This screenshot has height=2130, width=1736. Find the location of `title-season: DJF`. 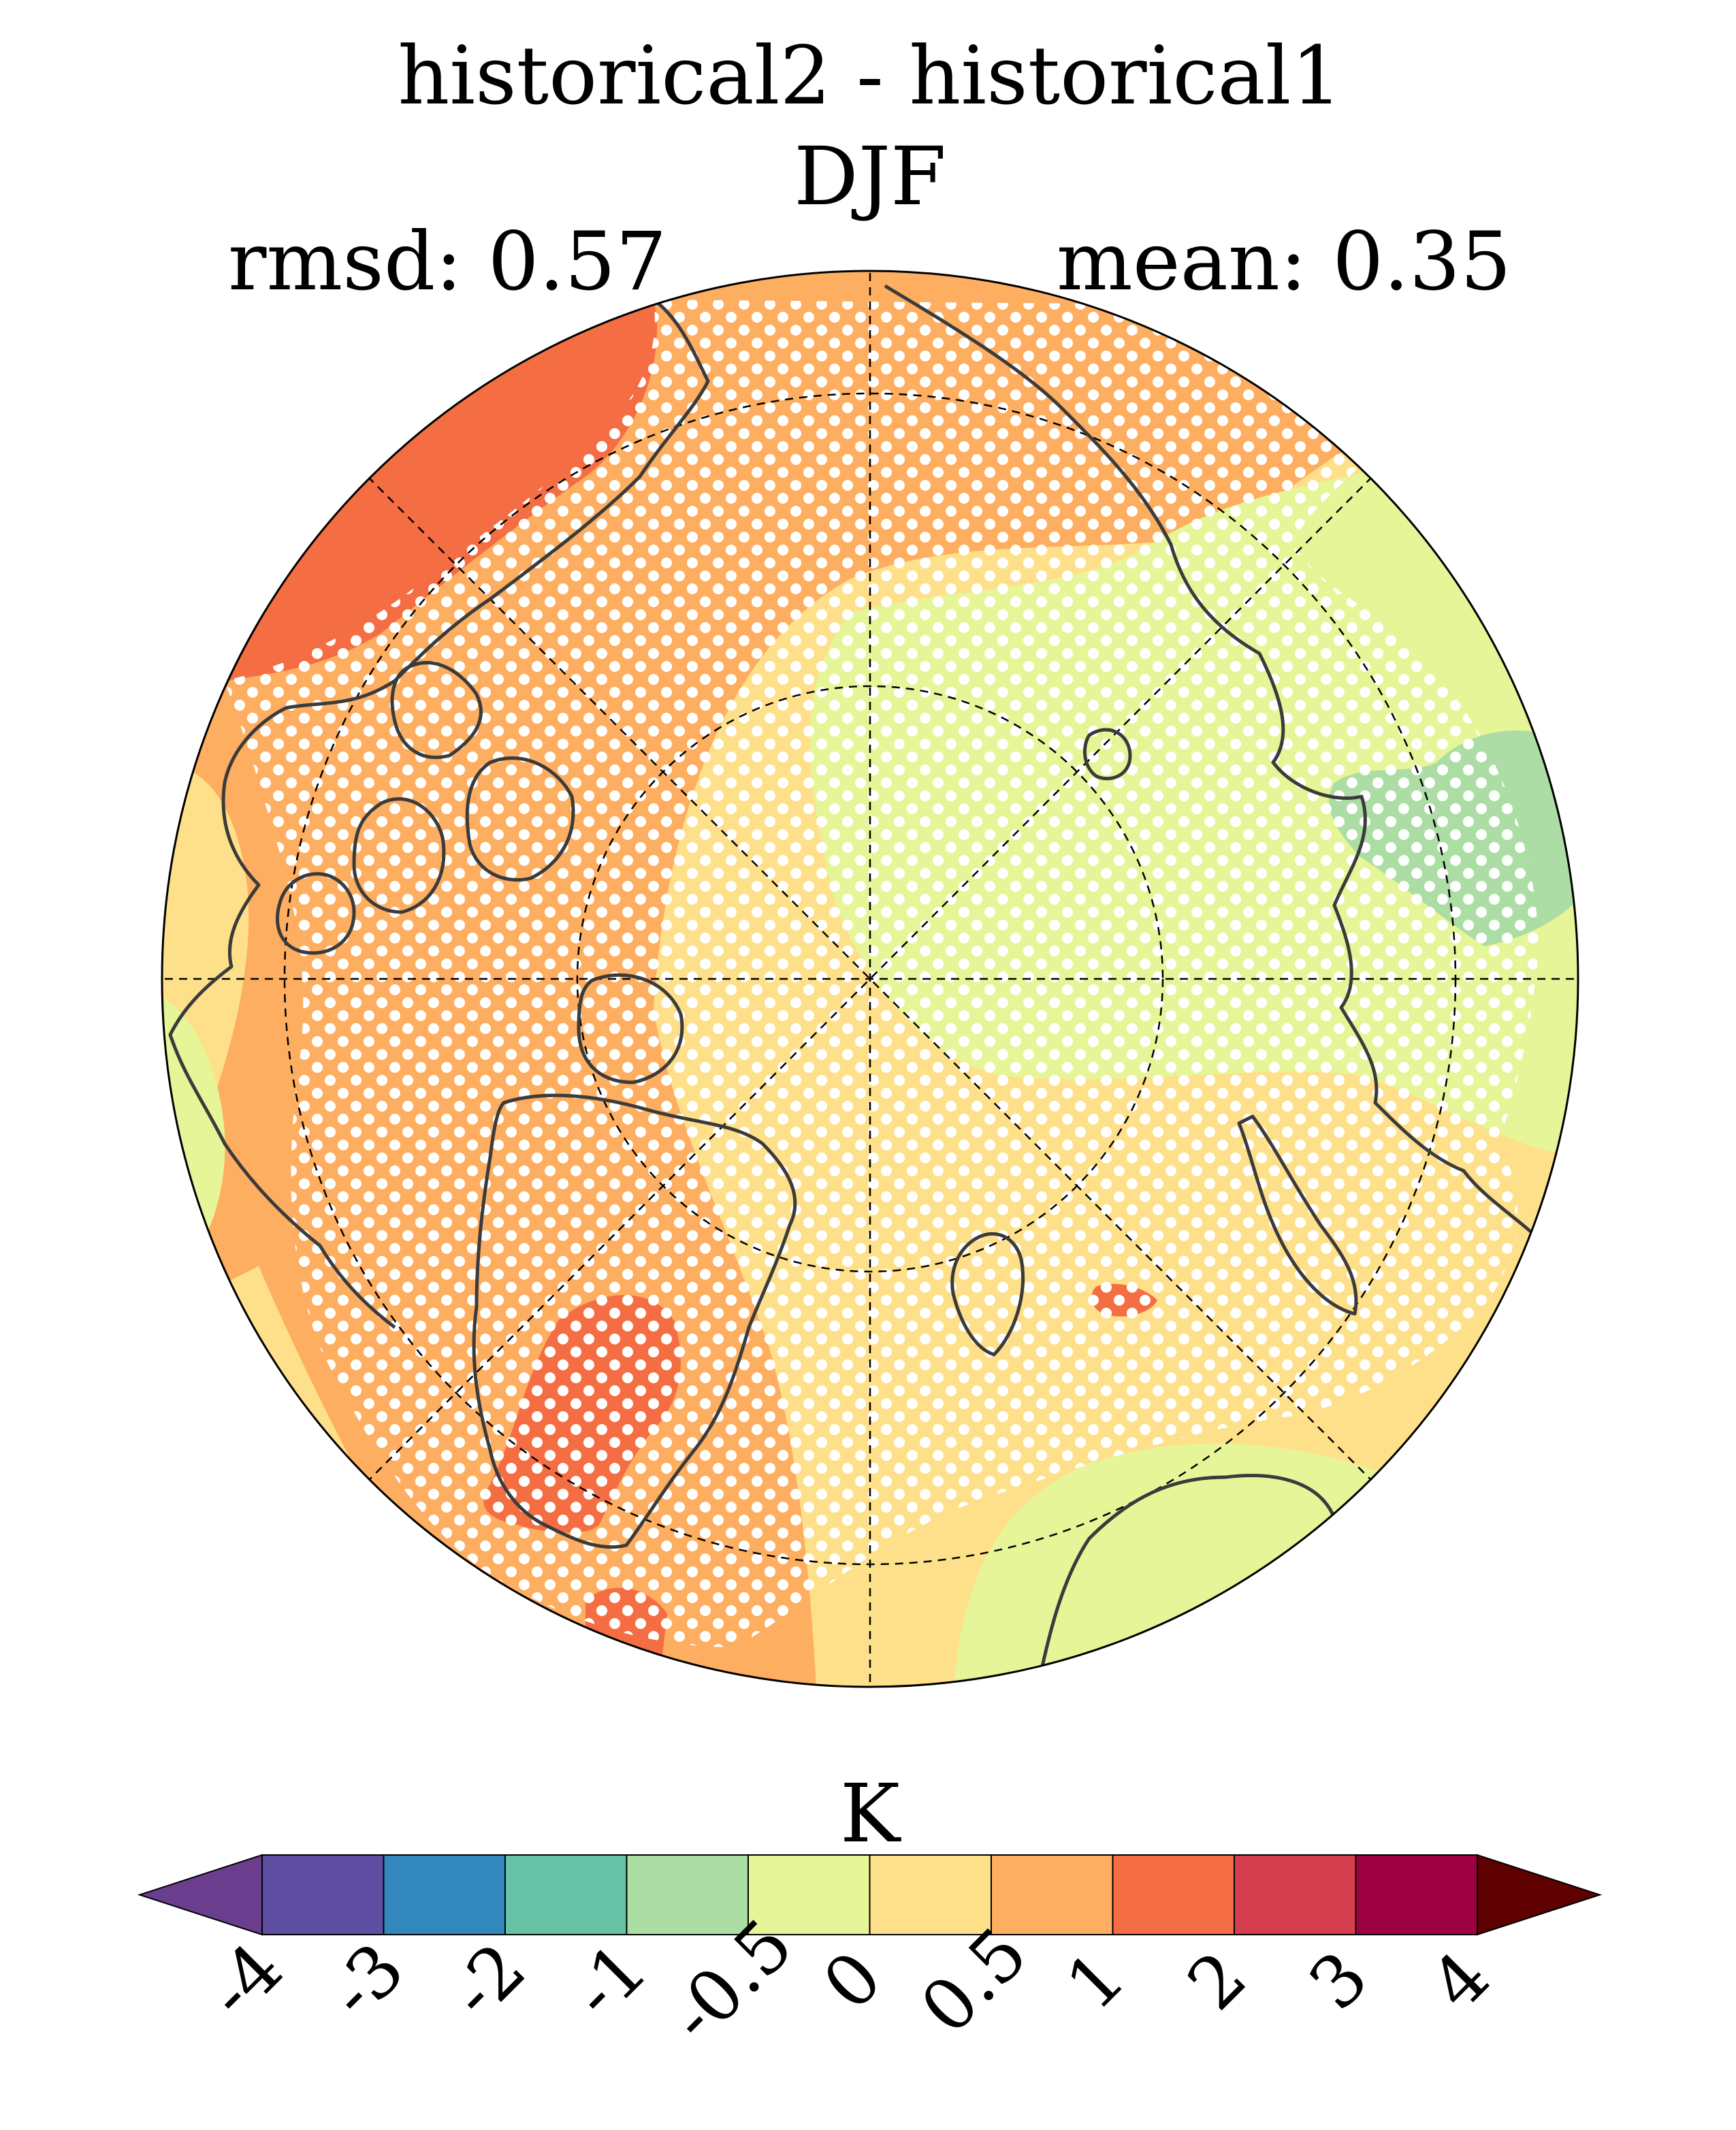

title-season: DJF is located at coordinates (870, 176).